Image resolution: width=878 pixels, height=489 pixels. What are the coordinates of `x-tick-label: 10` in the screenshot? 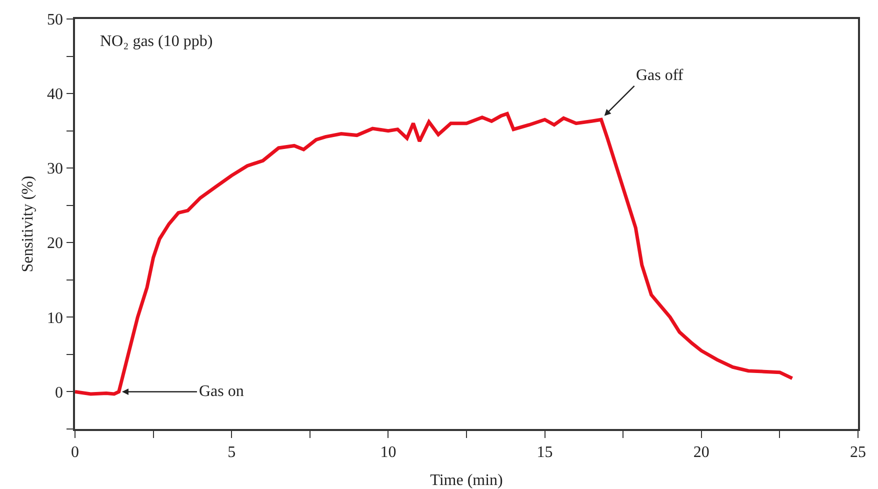 It's located at (388, 452).